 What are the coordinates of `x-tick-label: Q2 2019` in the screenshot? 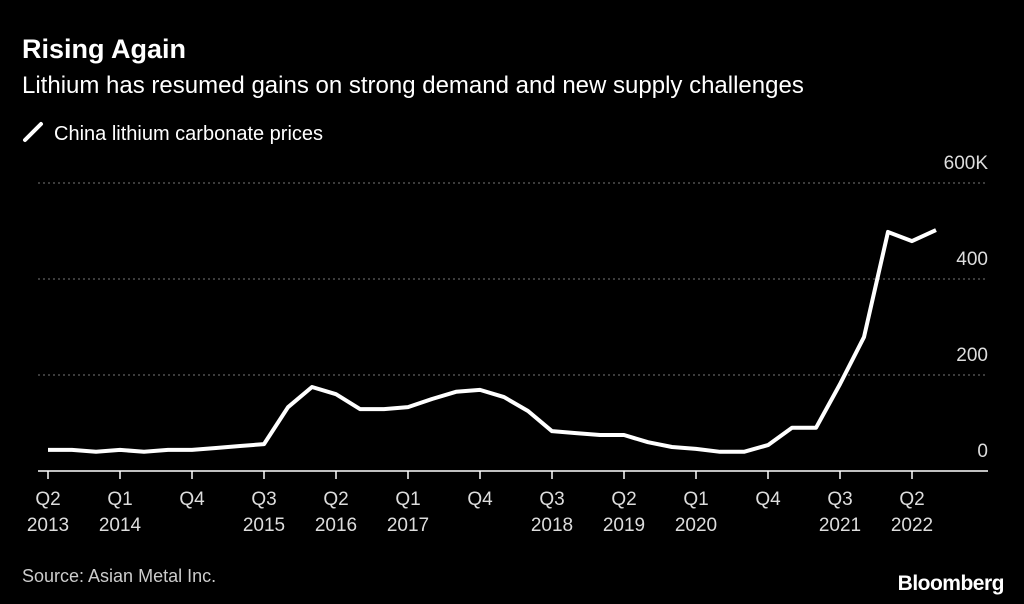 It's located at (624, 512).